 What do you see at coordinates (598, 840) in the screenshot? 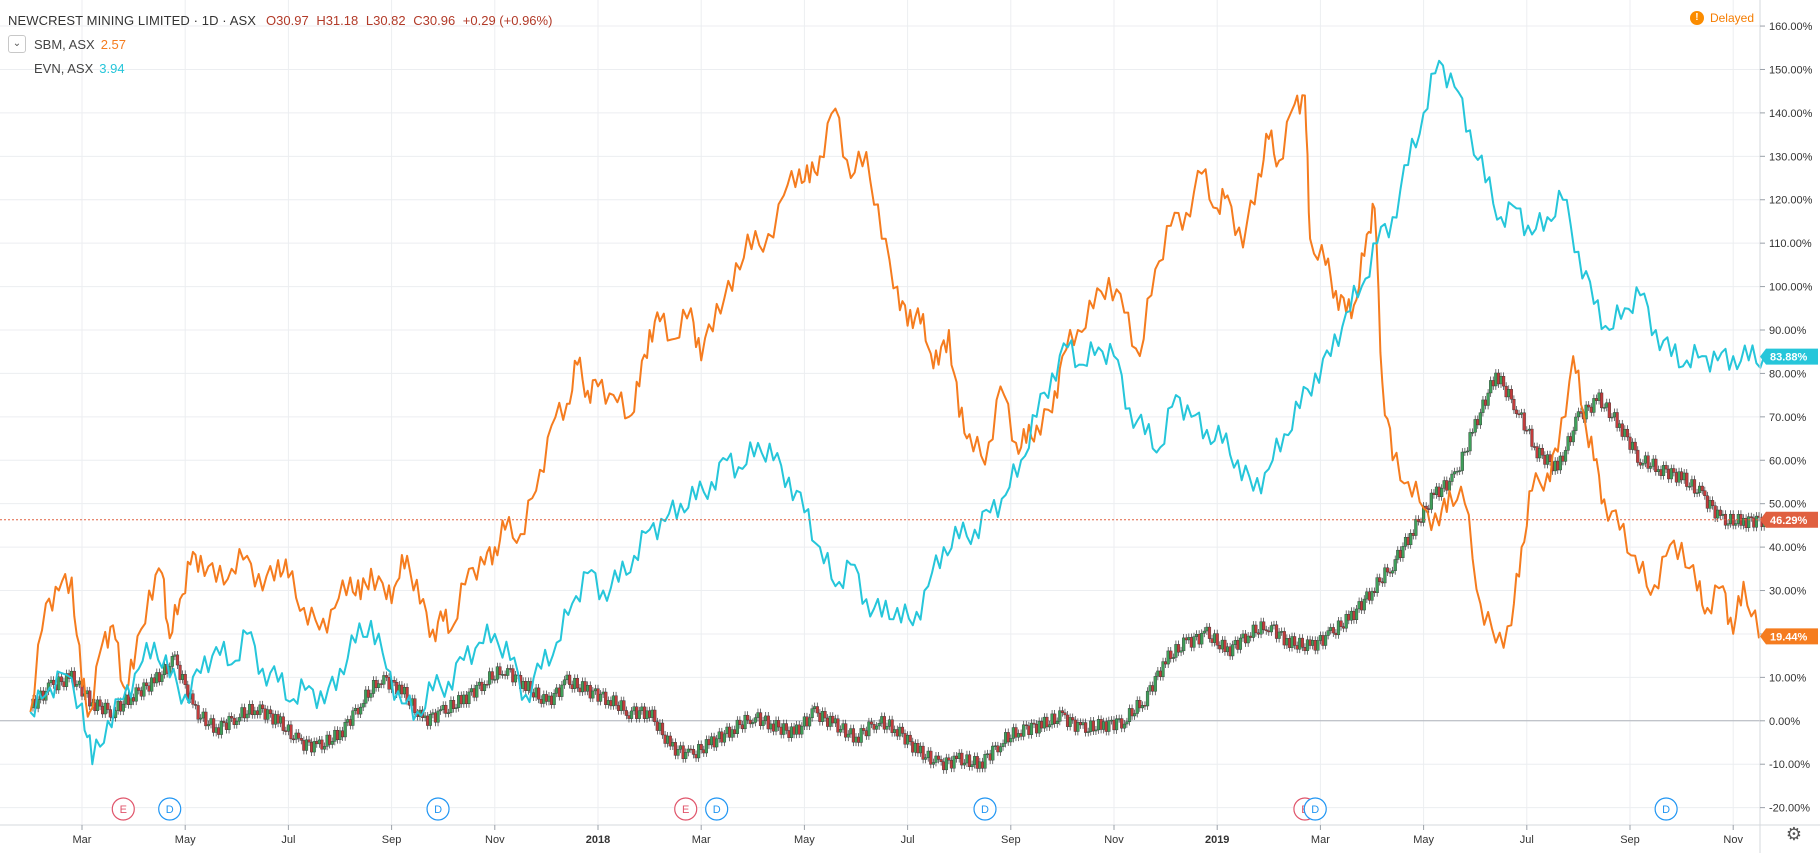
I see `x-tick-label: 2018` at bounding box center [598, 840].